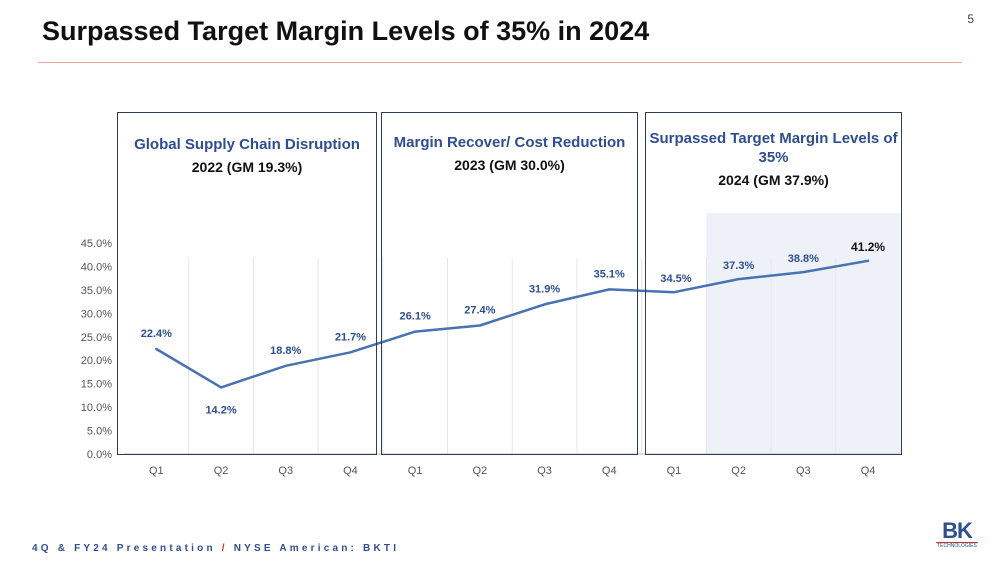 This screenshot has height=563, width=1000. I want to click on data-label: 14.2%, so click(220, 410).